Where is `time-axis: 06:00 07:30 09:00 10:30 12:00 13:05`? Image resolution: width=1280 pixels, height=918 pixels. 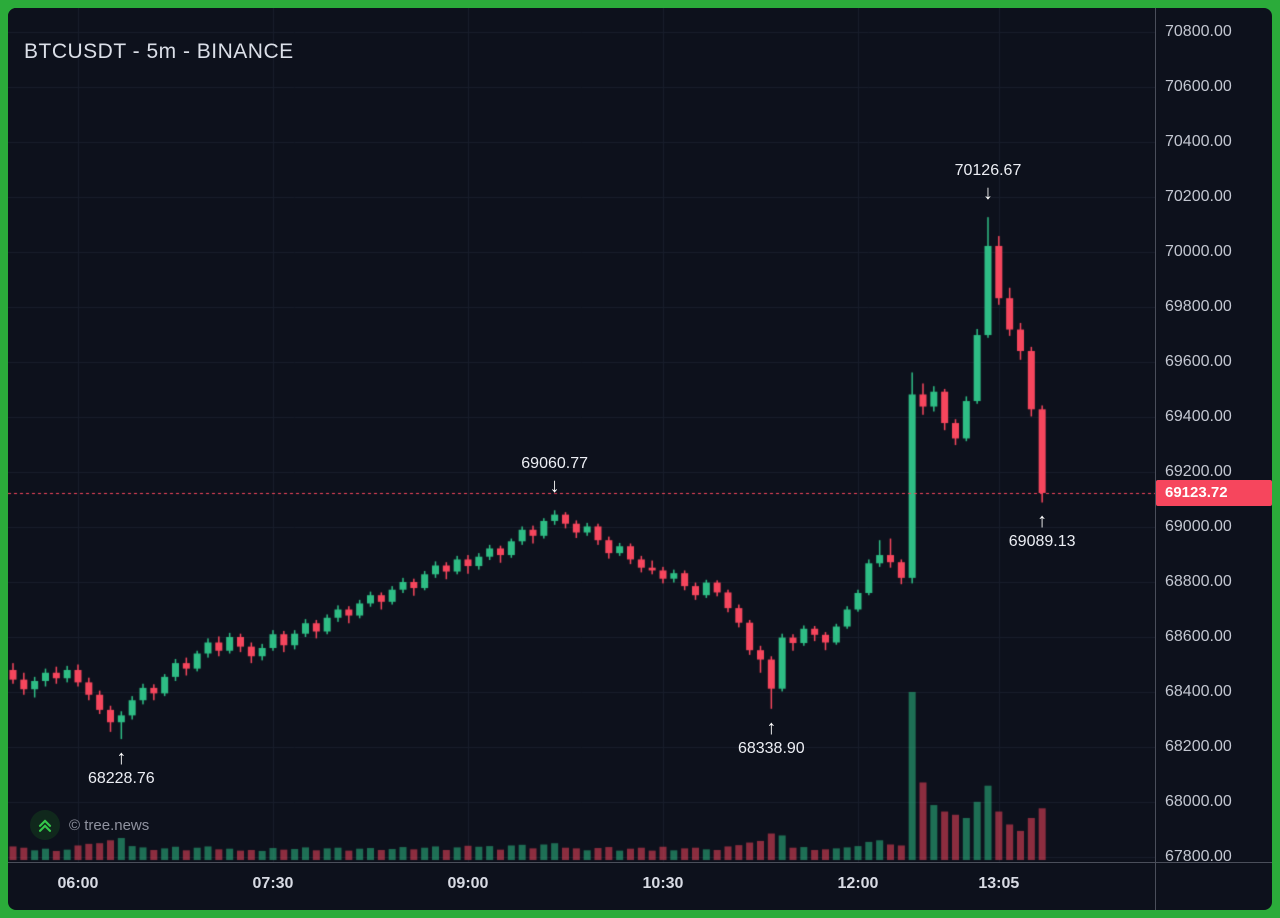
time-axis: 06:00 07:30 09:00 10:30 12:00 13:05 is located at coordinates (581, 886).